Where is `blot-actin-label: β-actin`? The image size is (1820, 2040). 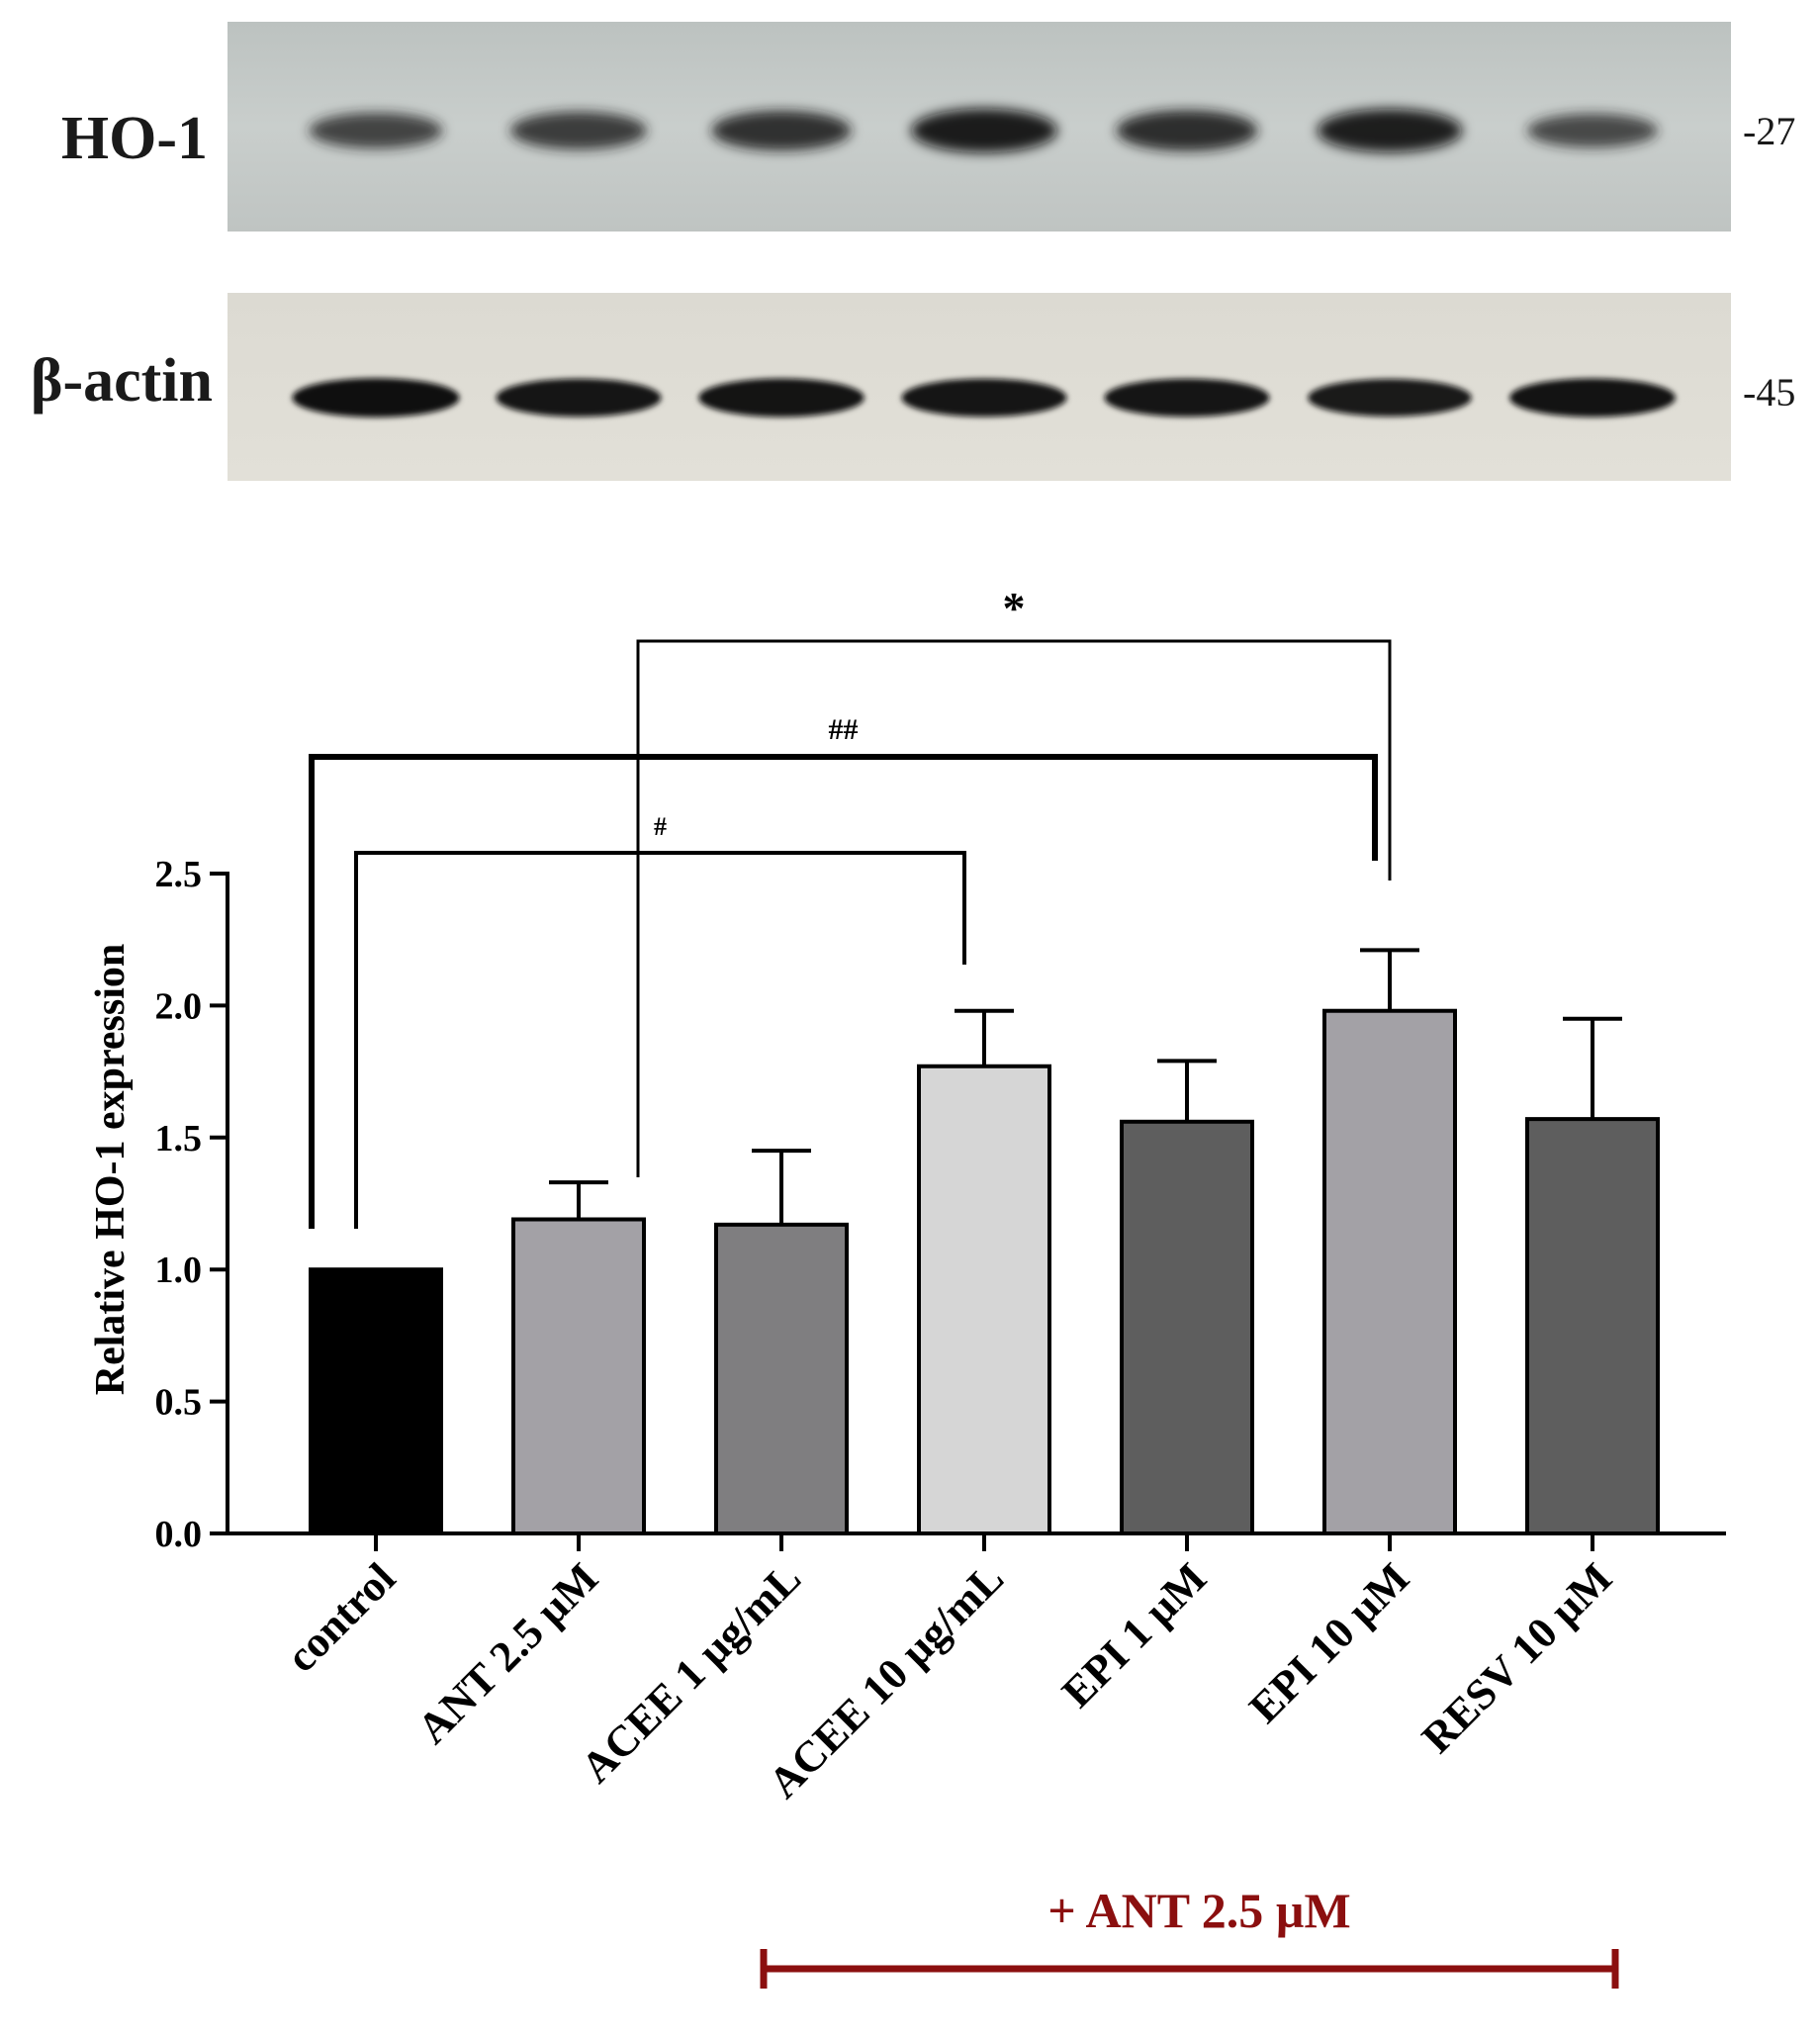 blot-actin-label: β-actin is located at coordinates (122, 381).